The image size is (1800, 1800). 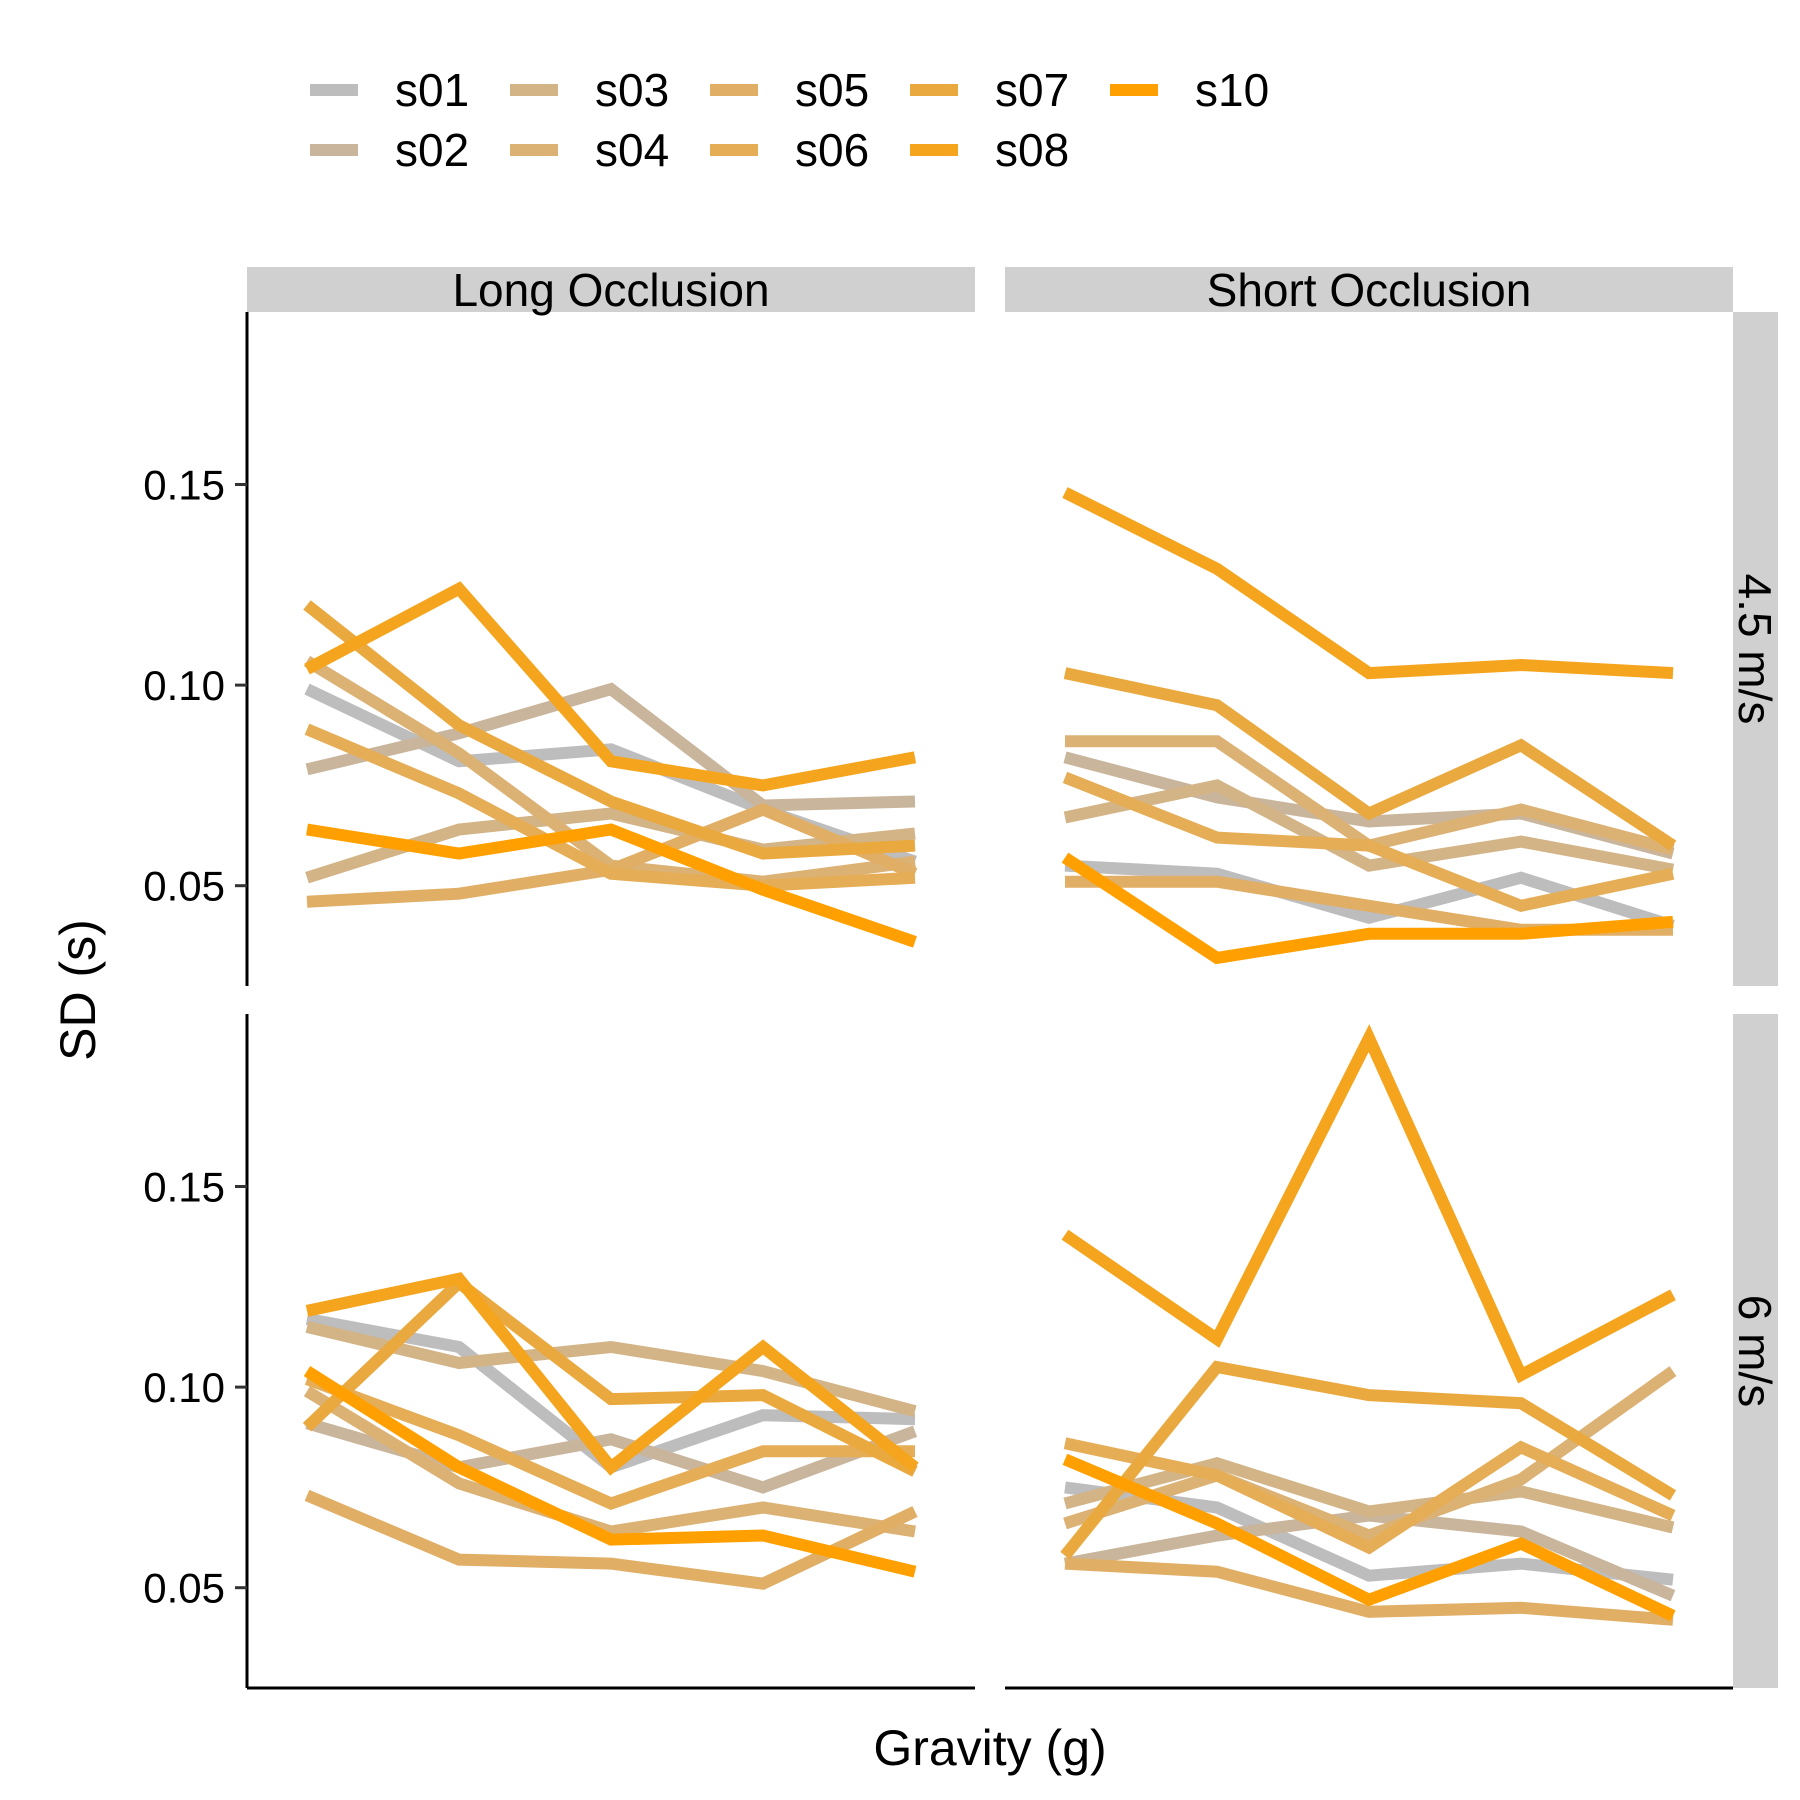 I want to click on panel-long-occlusion-6-m-s, so click(x=610, y=1431).